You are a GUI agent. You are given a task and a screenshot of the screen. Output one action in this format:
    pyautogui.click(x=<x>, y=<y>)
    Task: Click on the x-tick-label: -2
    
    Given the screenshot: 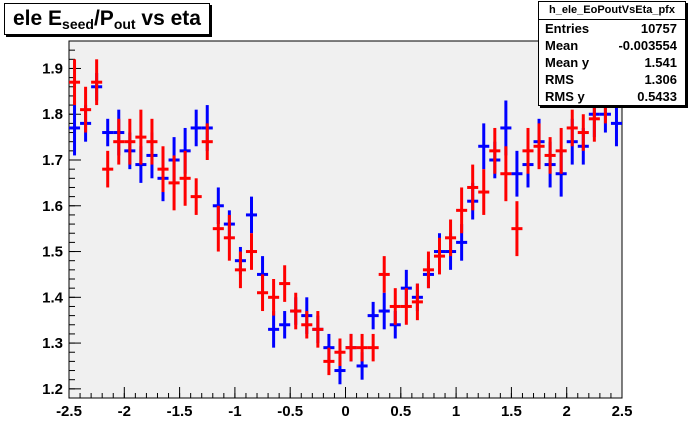 What is the action you would take?
    pyautogui.click(x=124, y=411)
    